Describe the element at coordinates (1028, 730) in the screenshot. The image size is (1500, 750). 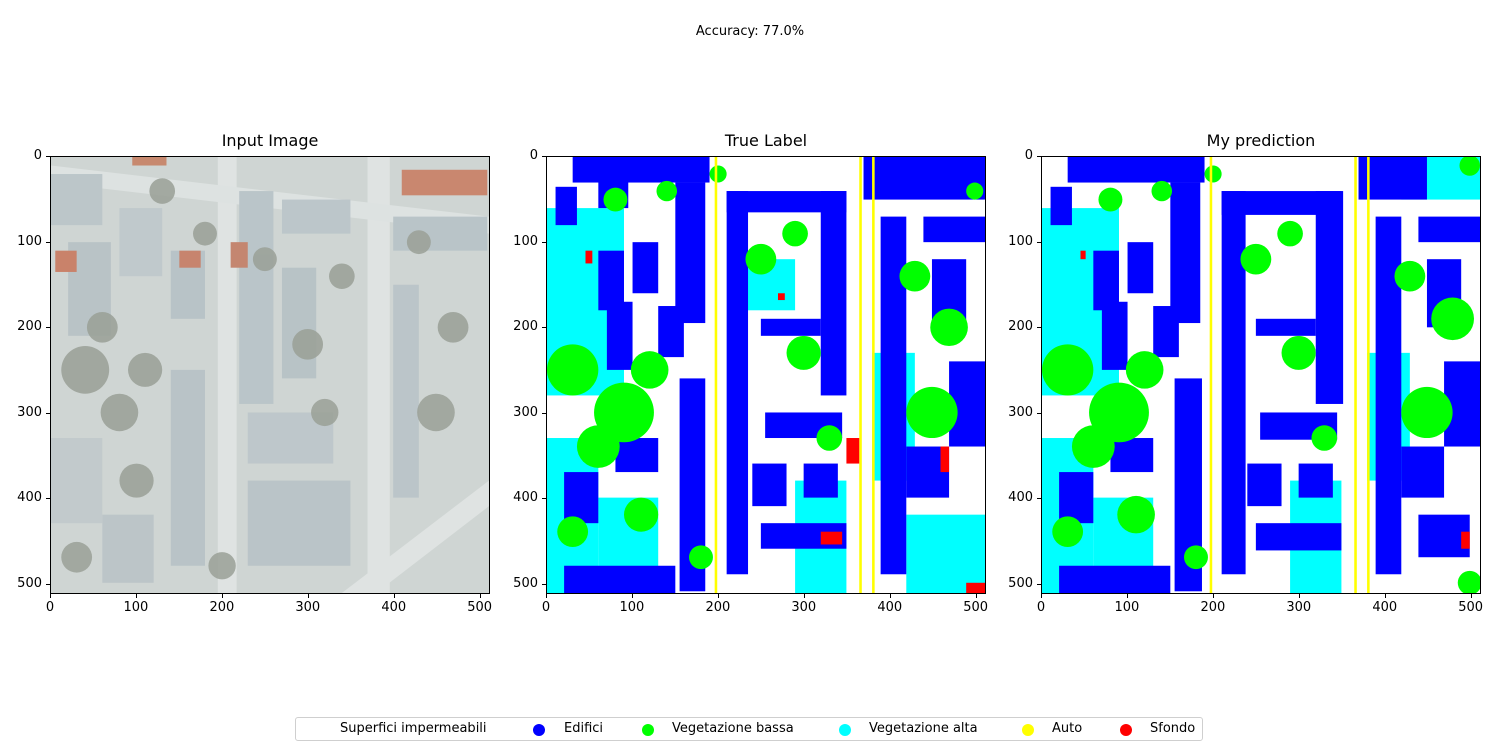
I see `legend-marker-auto` at that location.